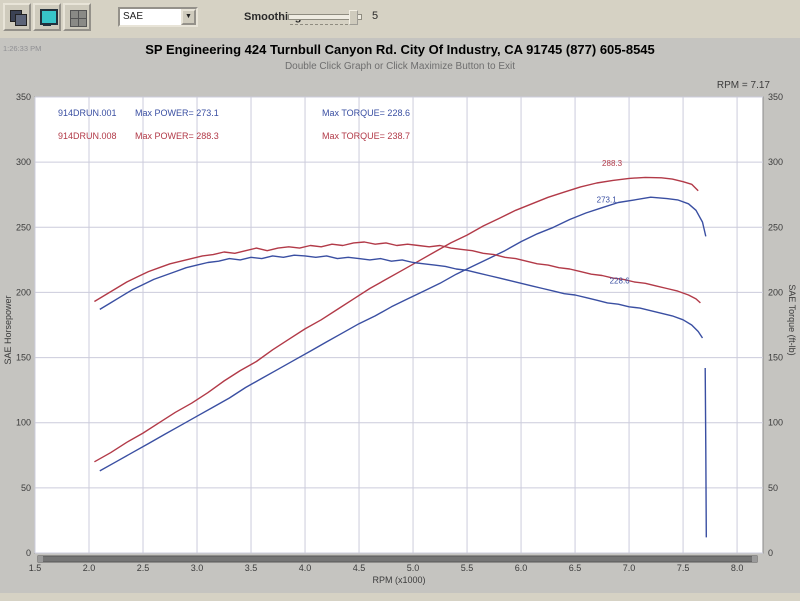 The width and height of the screenshot is (800, 601). Describe the element at coordinates (251, 568) in the screenshot. I see `x-tick-label: 3.5` at that location.